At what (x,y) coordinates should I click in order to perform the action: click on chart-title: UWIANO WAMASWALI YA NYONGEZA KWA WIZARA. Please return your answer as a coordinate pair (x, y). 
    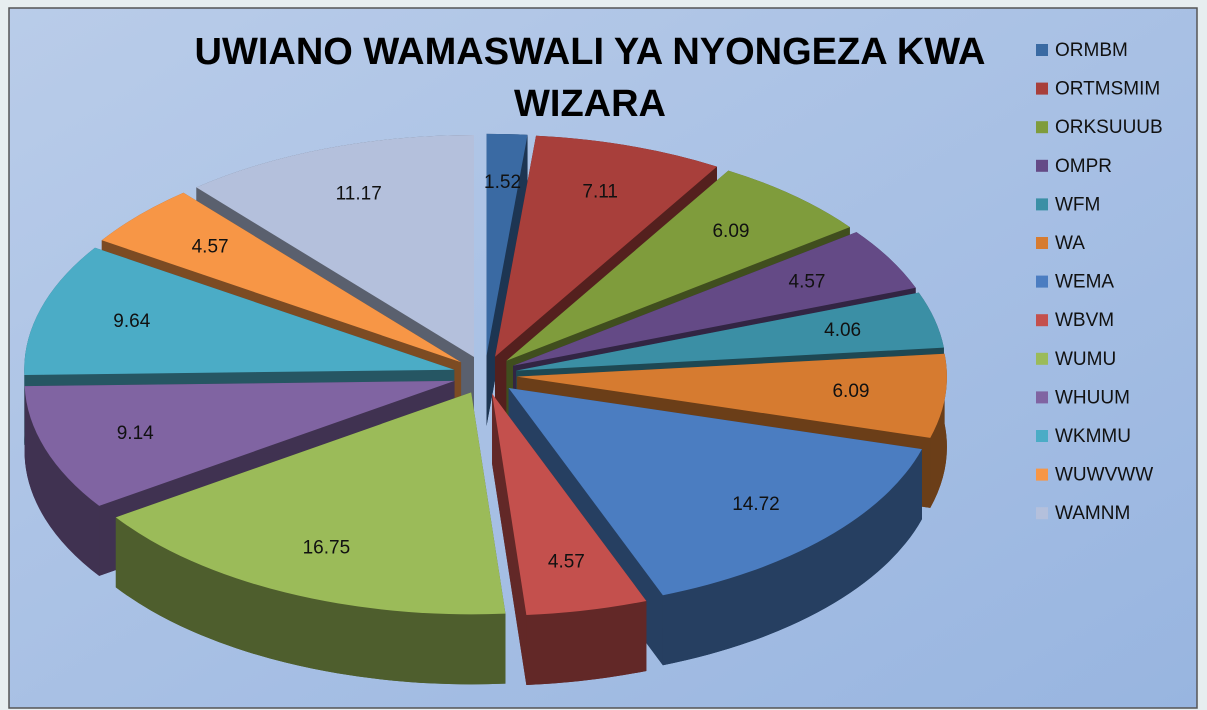
    Looking at the image, I should click on (590, 78).